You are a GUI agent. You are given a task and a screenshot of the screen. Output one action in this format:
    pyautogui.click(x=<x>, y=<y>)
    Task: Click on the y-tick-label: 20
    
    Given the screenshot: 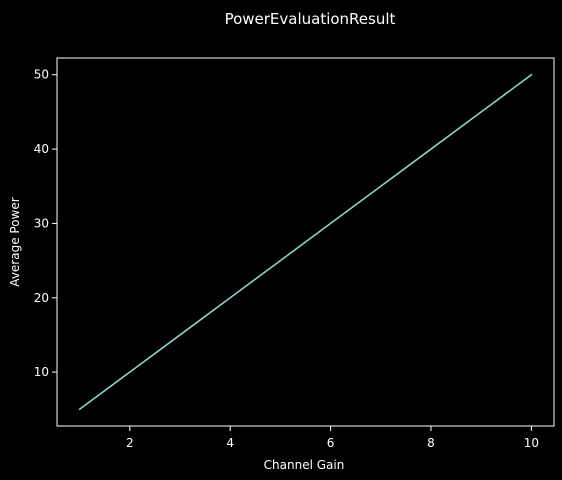 What is the action you would take?
    pyautogui.click(x=41, y=298)
    